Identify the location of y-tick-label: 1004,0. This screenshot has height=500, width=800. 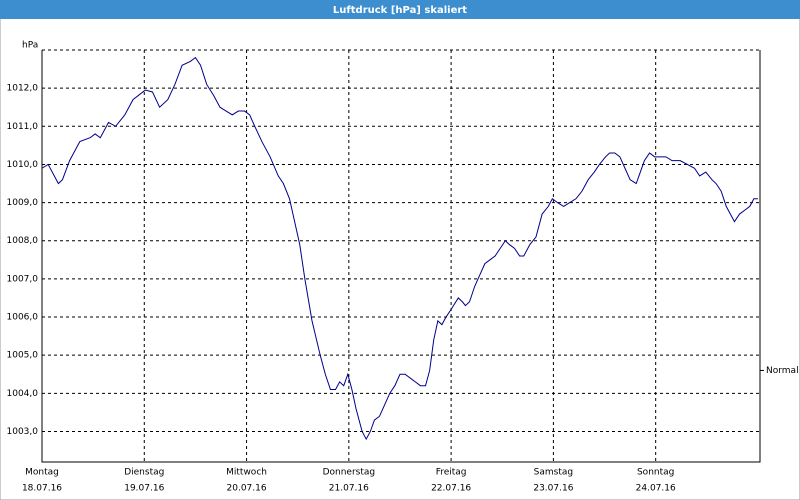
(23, 394).